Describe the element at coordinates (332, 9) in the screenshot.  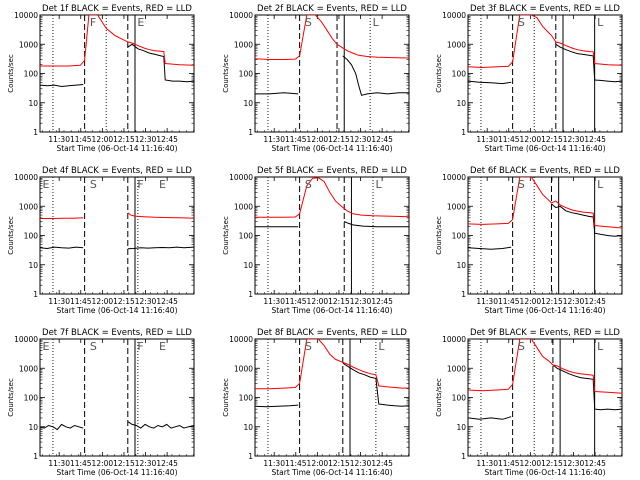
I see `panel-title: Det 2f BLACK = Events, RED = LLD` at that location.